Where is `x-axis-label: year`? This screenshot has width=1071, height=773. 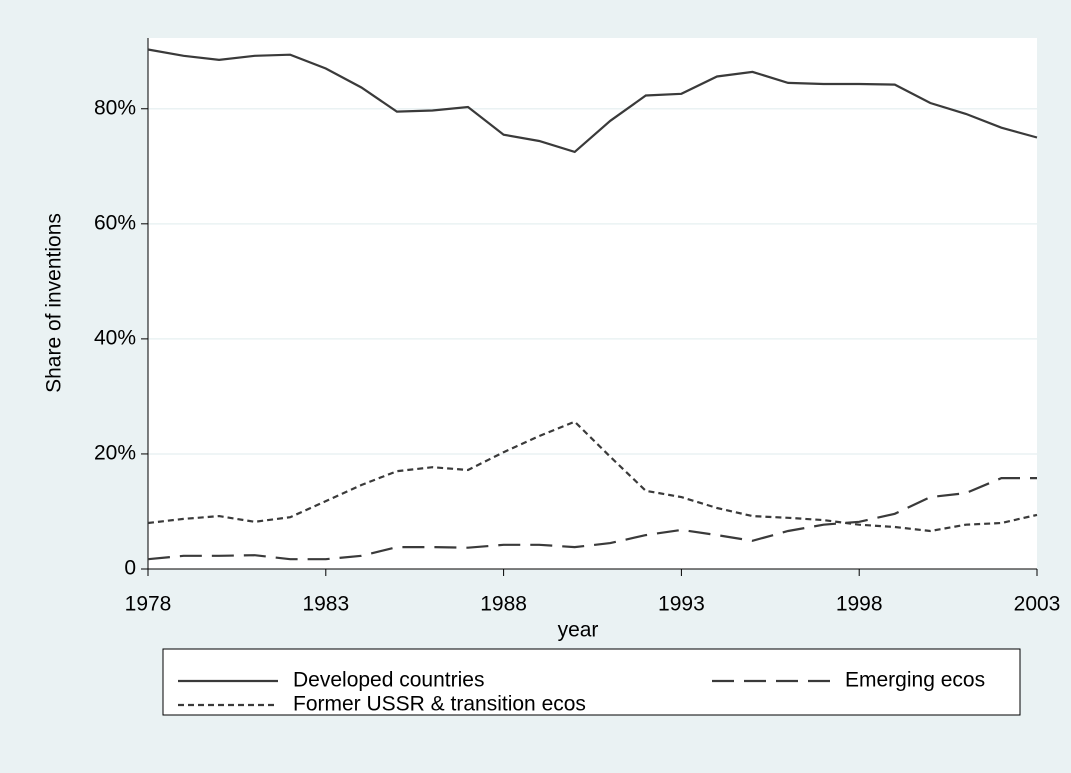 x-axis-label: year is located at coordinates (578, 630).